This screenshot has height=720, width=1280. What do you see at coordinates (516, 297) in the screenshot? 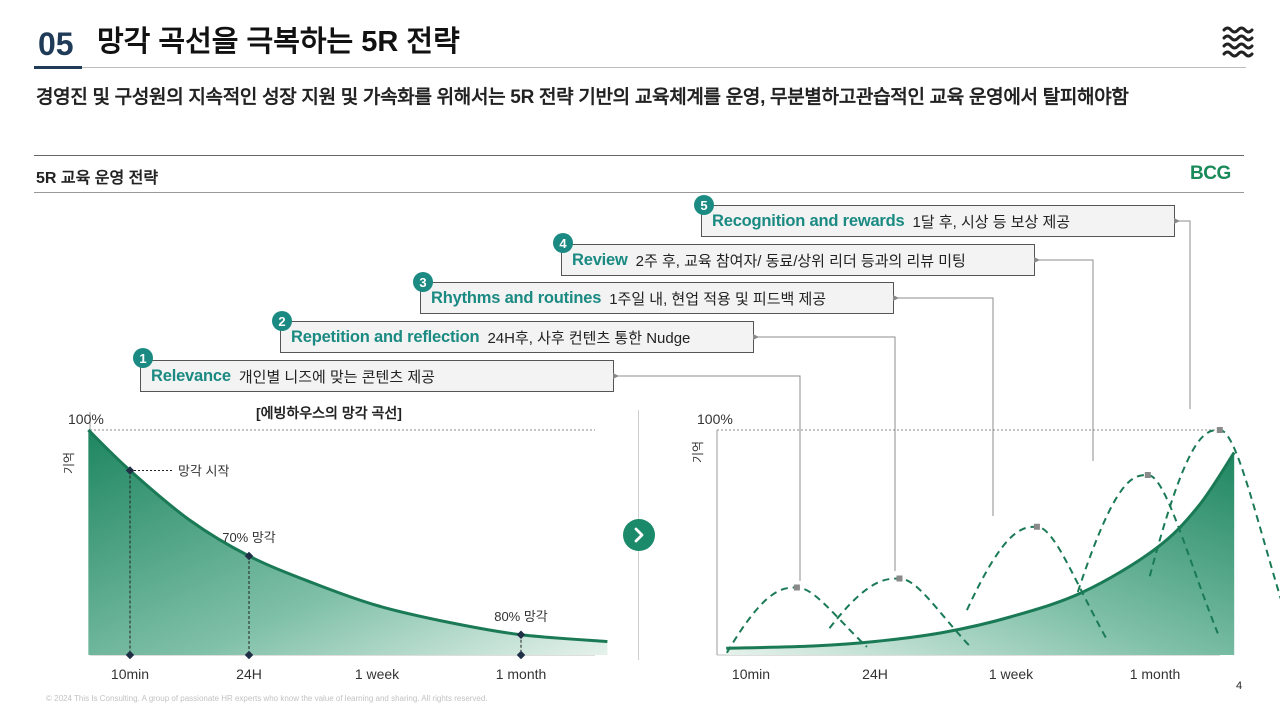
I see `strategy-name: Rhythms and routines` at bounding box center [516, 297].